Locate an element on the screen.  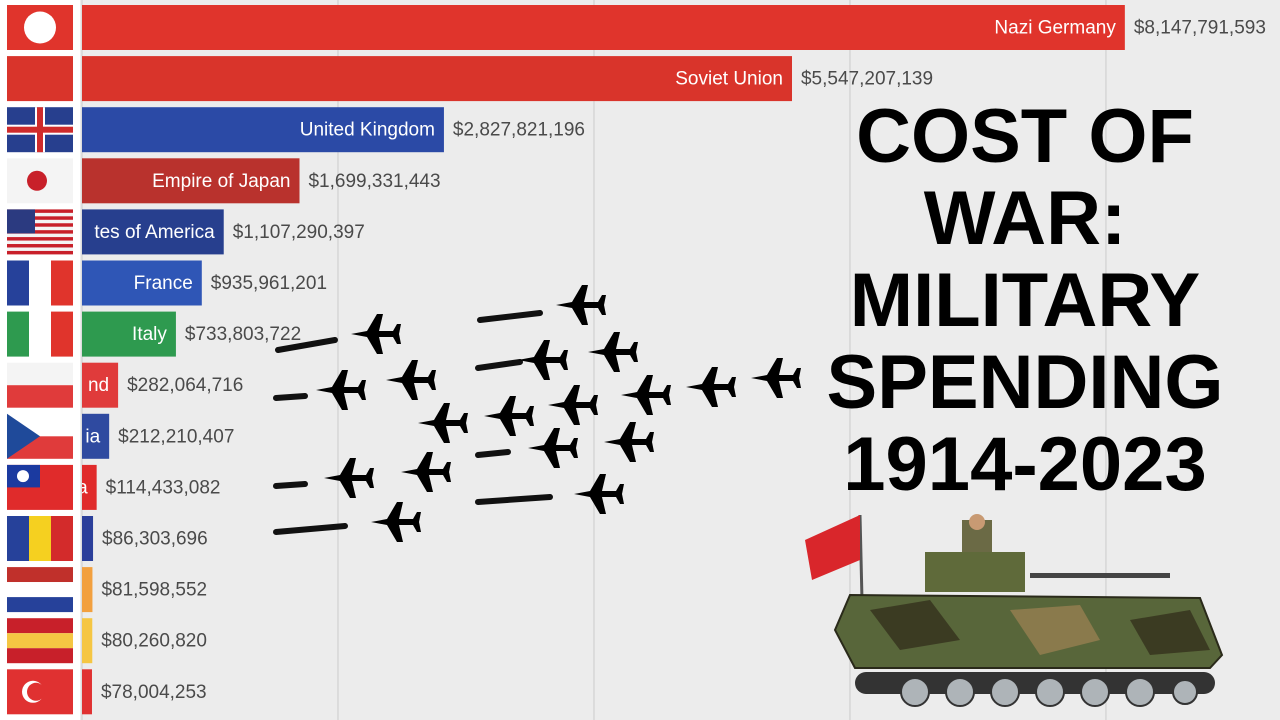
value-label: $733,803,722 is located at coordinates (243, 334).